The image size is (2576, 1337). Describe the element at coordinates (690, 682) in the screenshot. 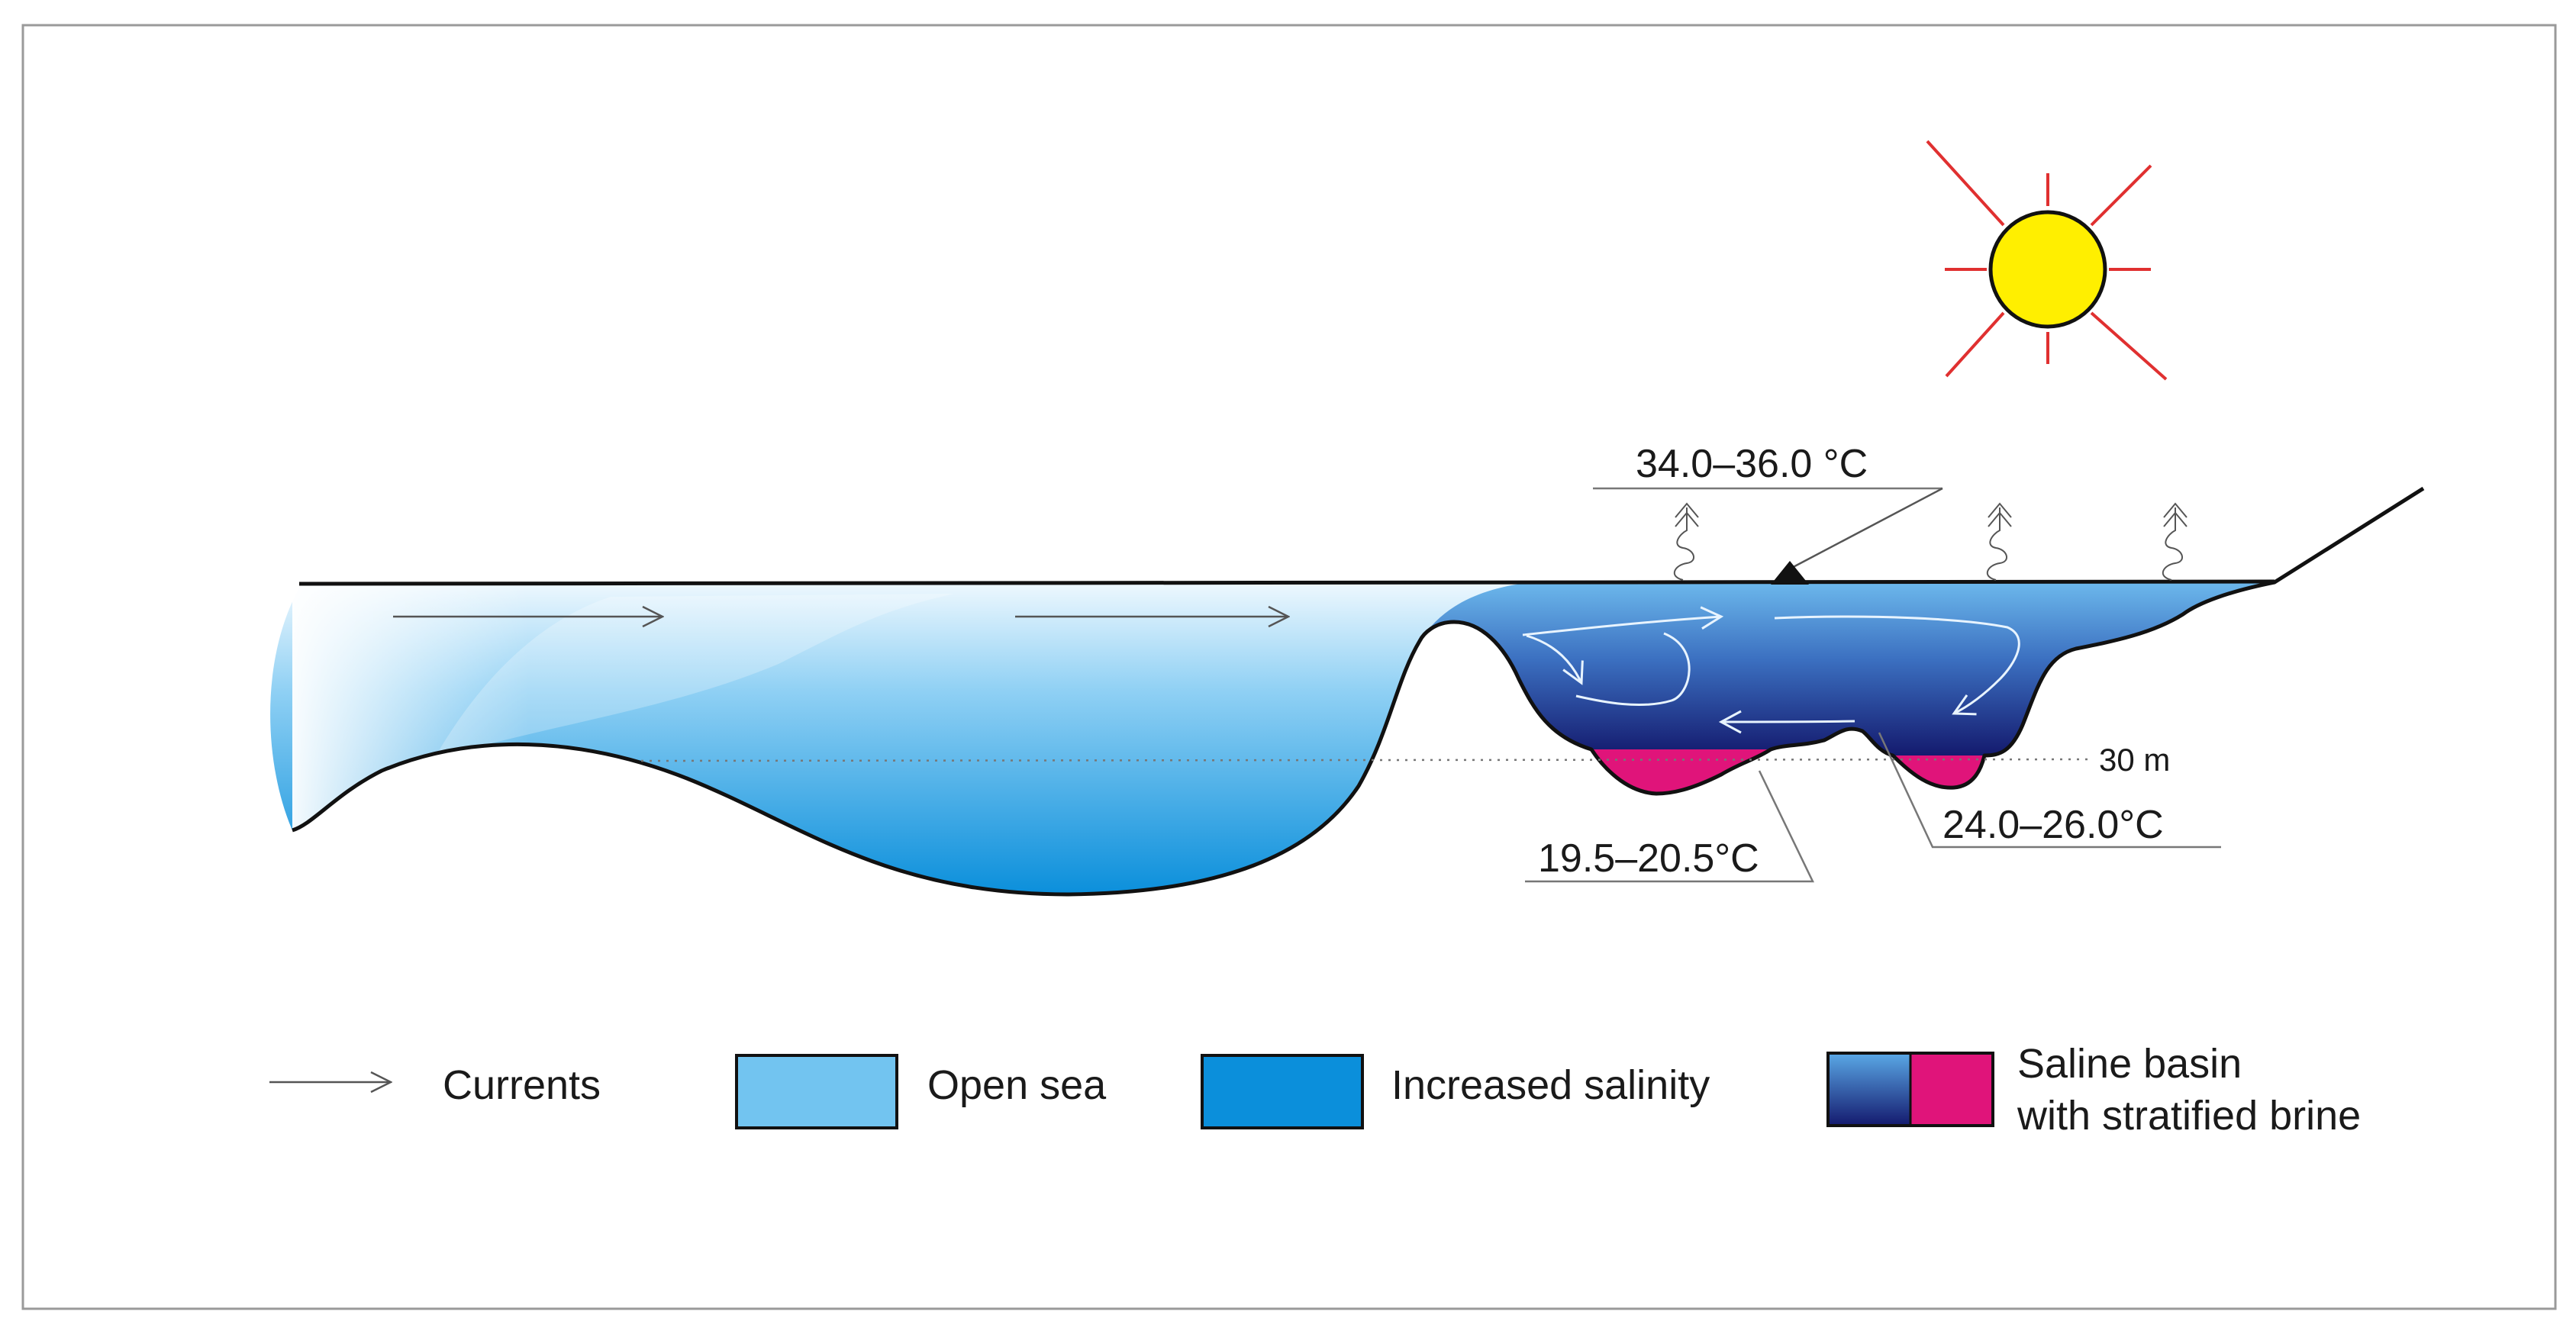

I see `current-band` at that location.